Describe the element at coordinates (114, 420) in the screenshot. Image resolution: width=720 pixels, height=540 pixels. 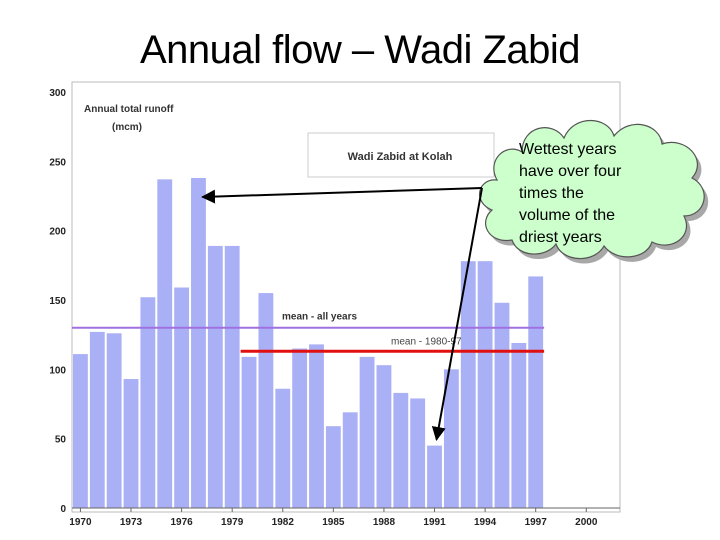
I see `bar-1972` at that location.